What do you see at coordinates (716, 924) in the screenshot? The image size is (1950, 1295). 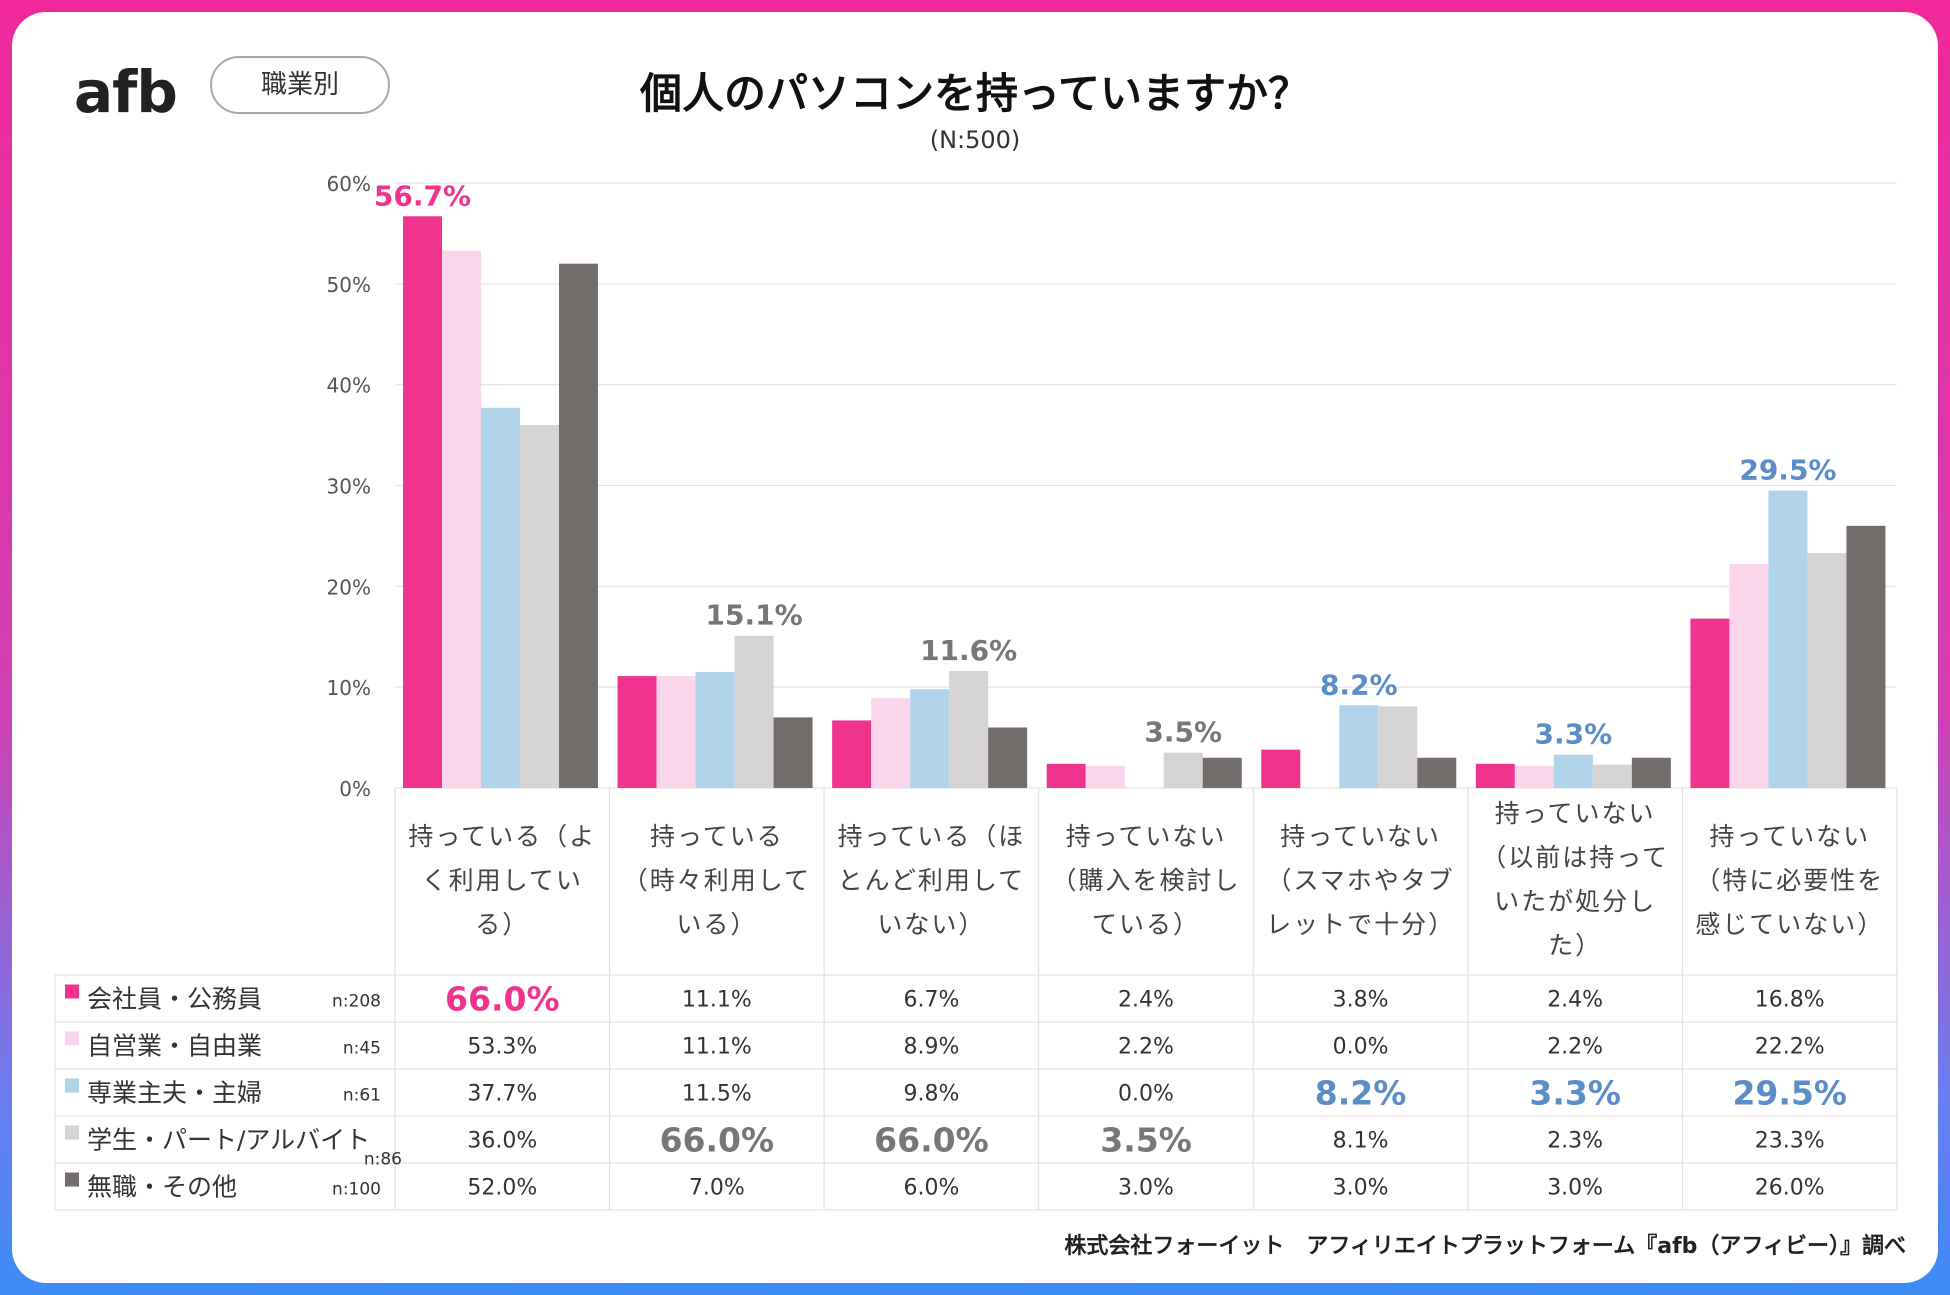 I see `category-label: いる）` at bounding box center [716, 924].